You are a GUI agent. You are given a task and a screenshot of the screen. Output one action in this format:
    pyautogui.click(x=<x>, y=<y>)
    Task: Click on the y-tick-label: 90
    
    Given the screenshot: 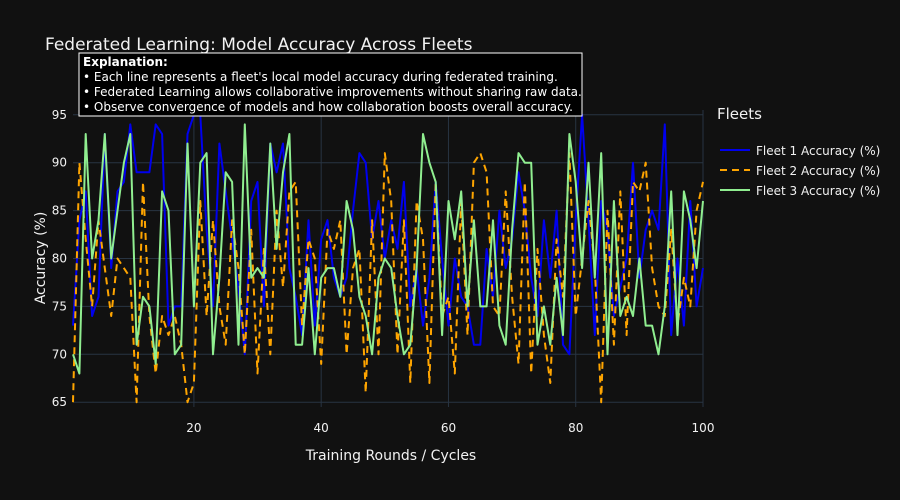 What is the action you would take?
    pyautogui.click(x=59, y=163)
    